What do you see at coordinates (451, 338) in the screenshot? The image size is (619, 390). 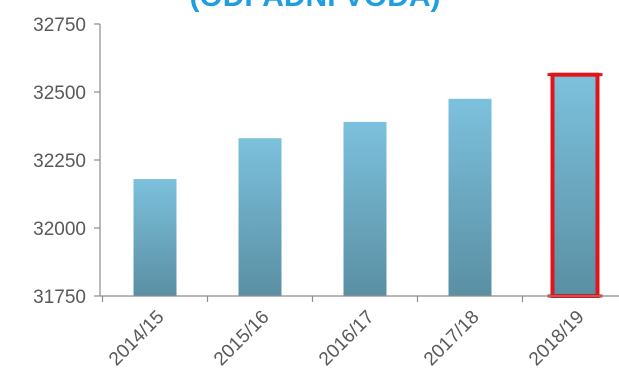 I see `x-tick-label: 2017/18` at bounding box center [451, 338].